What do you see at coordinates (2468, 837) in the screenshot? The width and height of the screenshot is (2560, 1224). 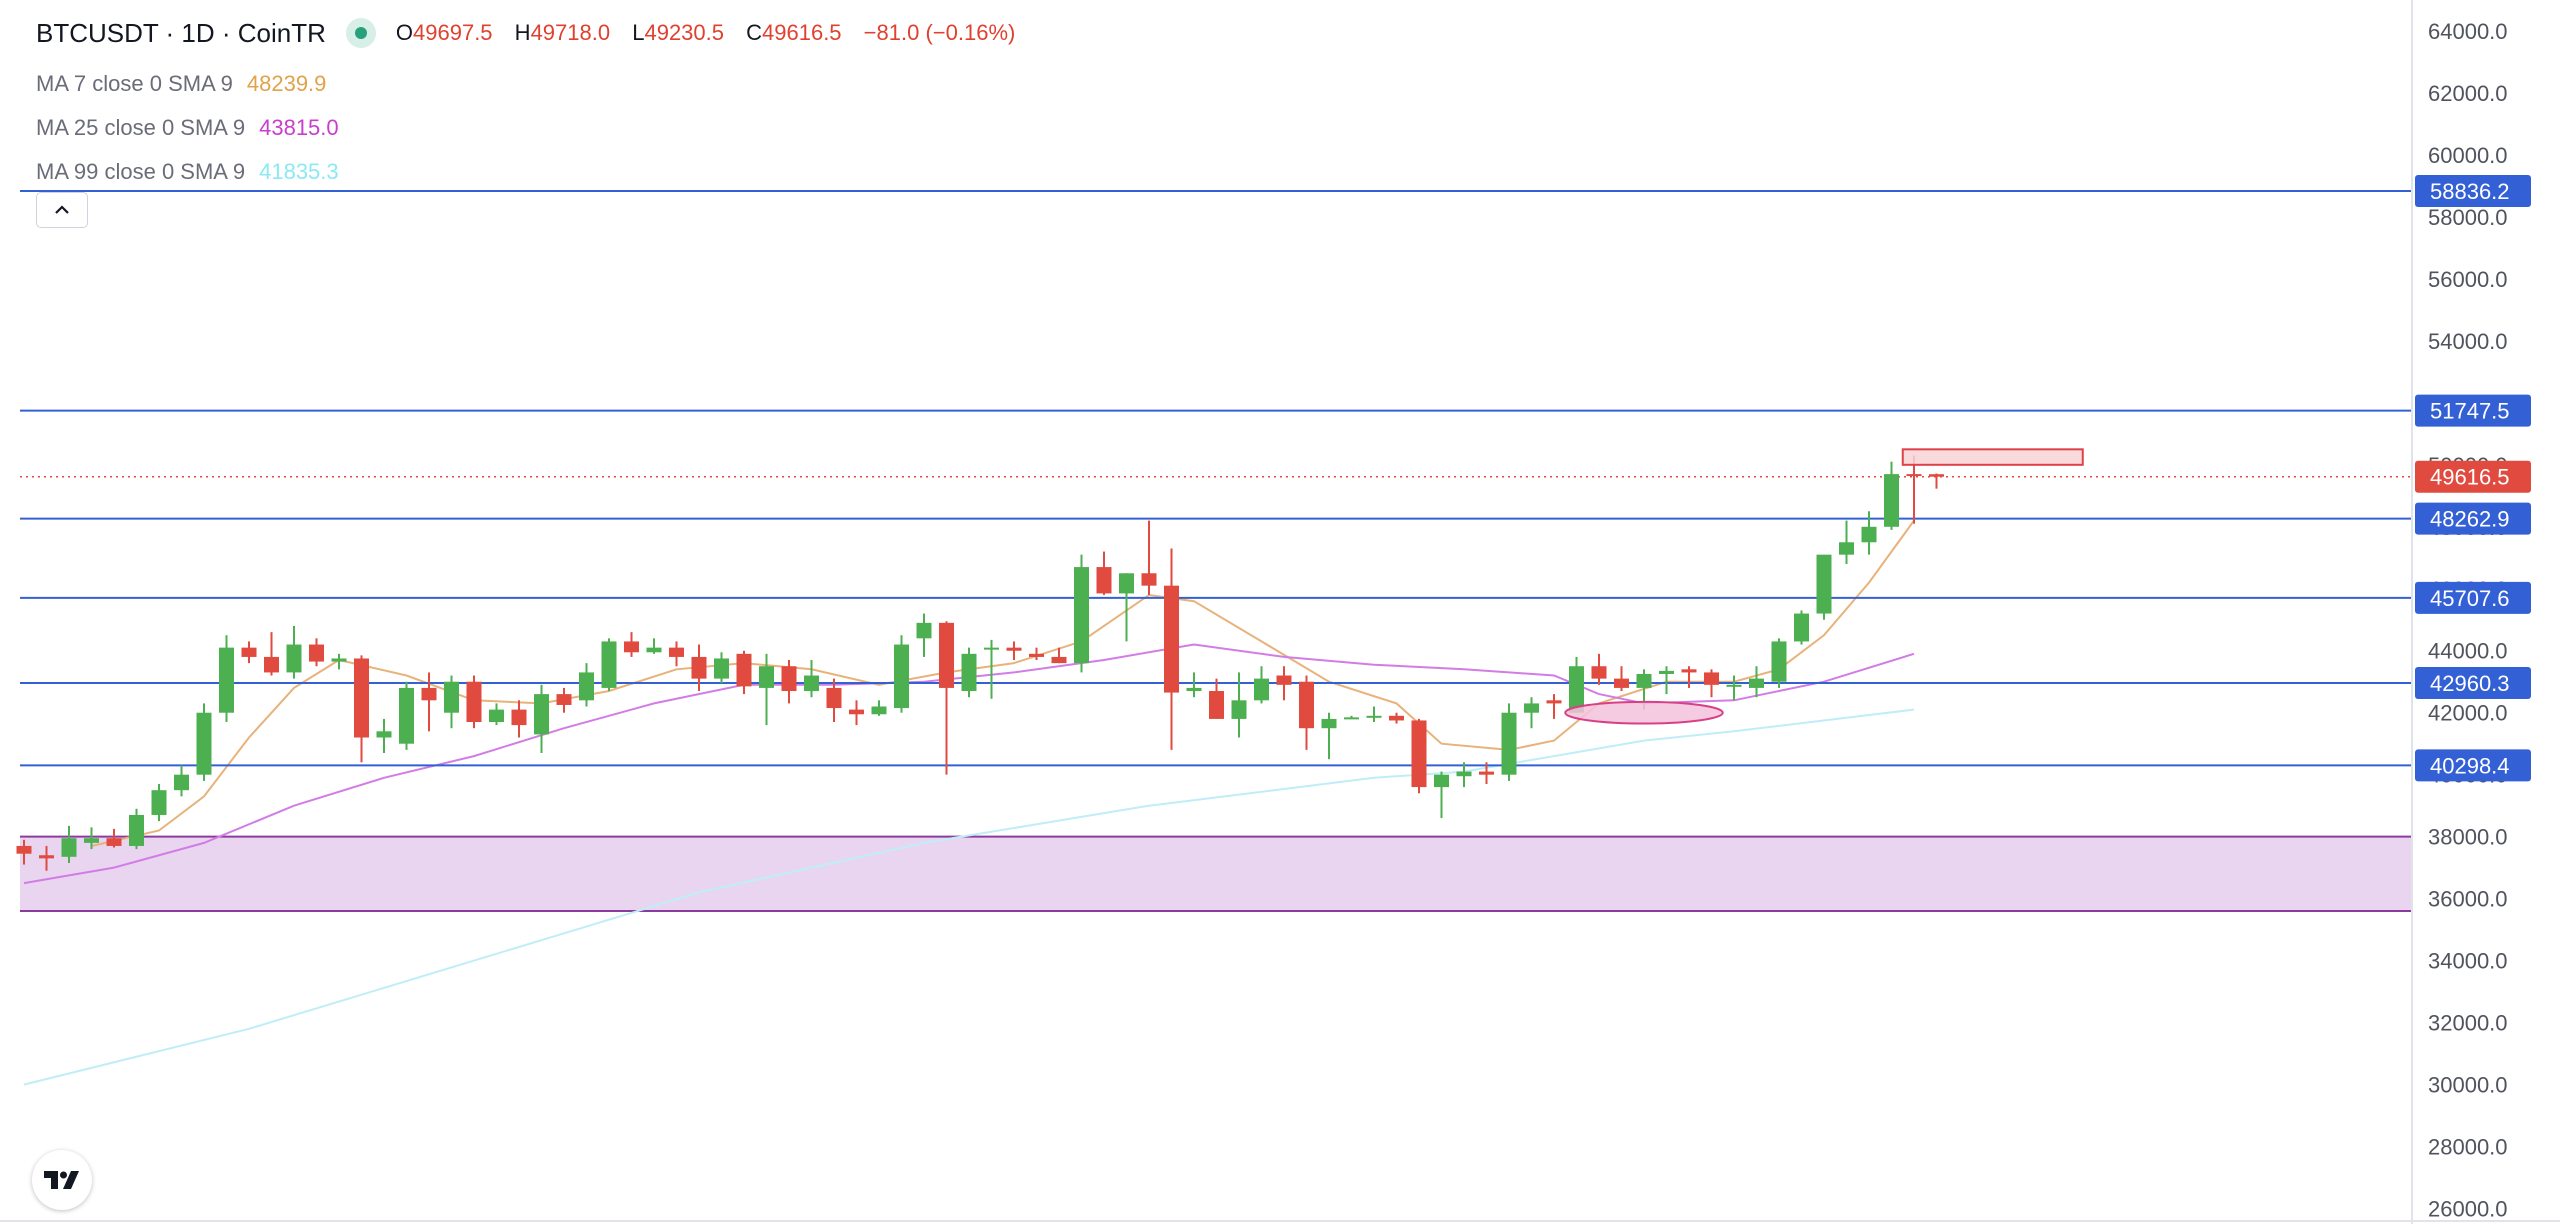 I see `y-tick-label: 38000.0` at bounding box center [2468, 837].